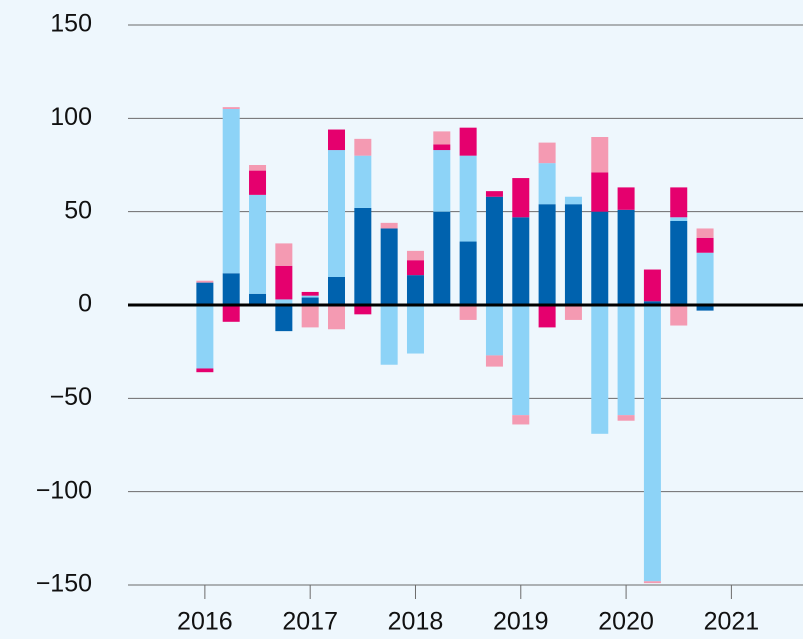  I want to click on y-tick-label: −150, so click(64, 584).